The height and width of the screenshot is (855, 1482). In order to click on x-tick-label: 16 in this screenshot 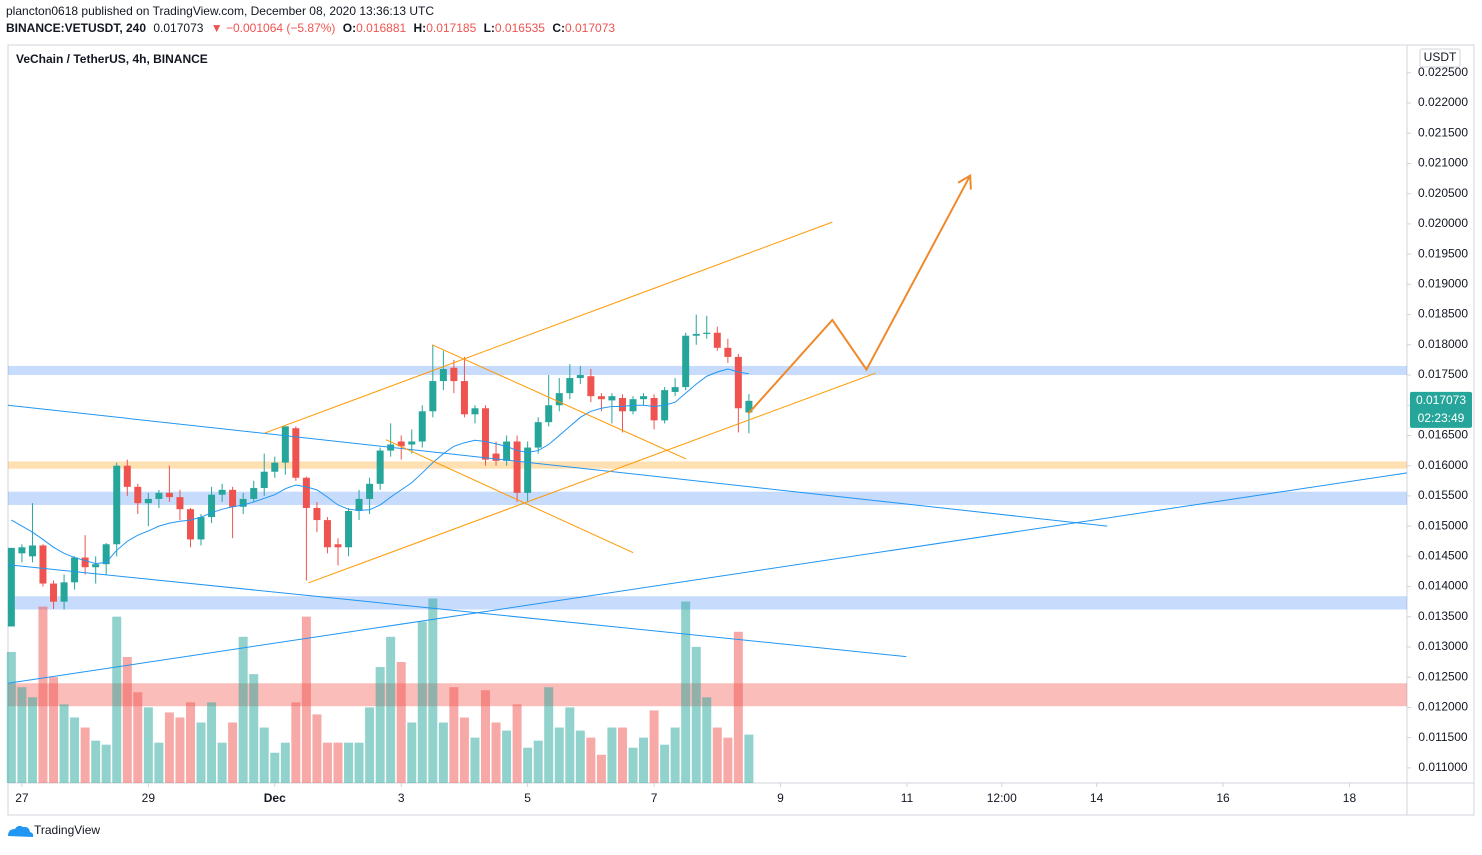, I will do `click(1223, 798)`.